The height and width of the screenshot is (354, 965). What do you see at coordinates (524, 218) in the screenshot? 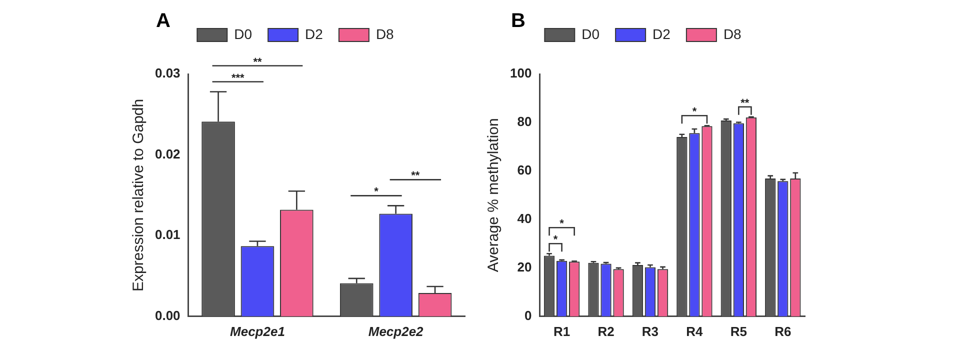
I see `y-tick-label: 40` at bounding box center [524, 218].